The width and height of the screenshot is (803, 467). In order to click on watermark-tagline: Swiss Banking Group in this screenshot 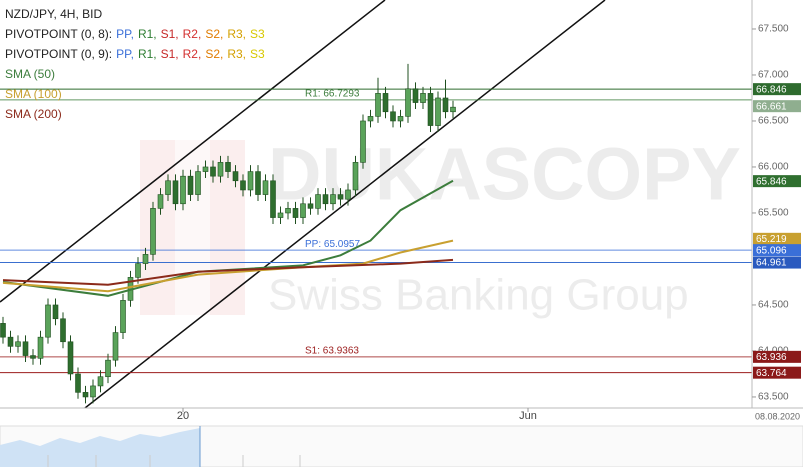, I will do `click(478, 295)`.